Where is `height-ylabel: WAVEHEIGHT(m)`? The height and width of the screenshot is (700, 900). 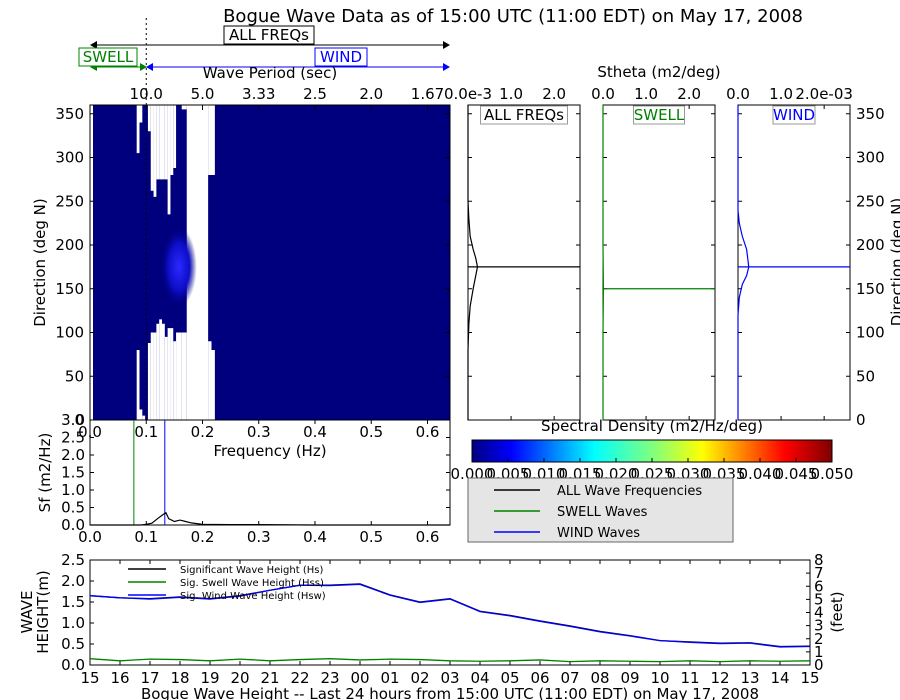 height-ylabel: WAVEHEIGHT(m) is located at coordinates (35, 612).